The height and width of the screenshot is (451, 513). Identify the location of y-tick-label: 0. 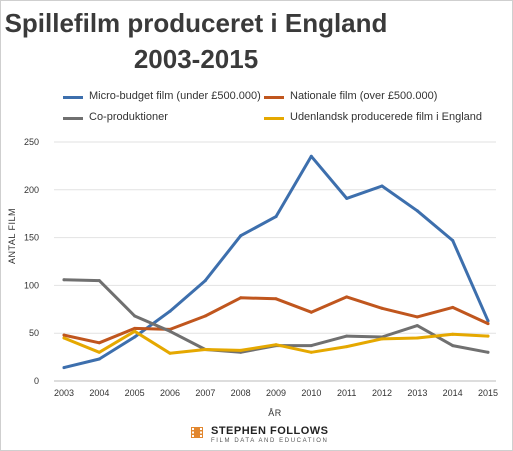
(36, 381).